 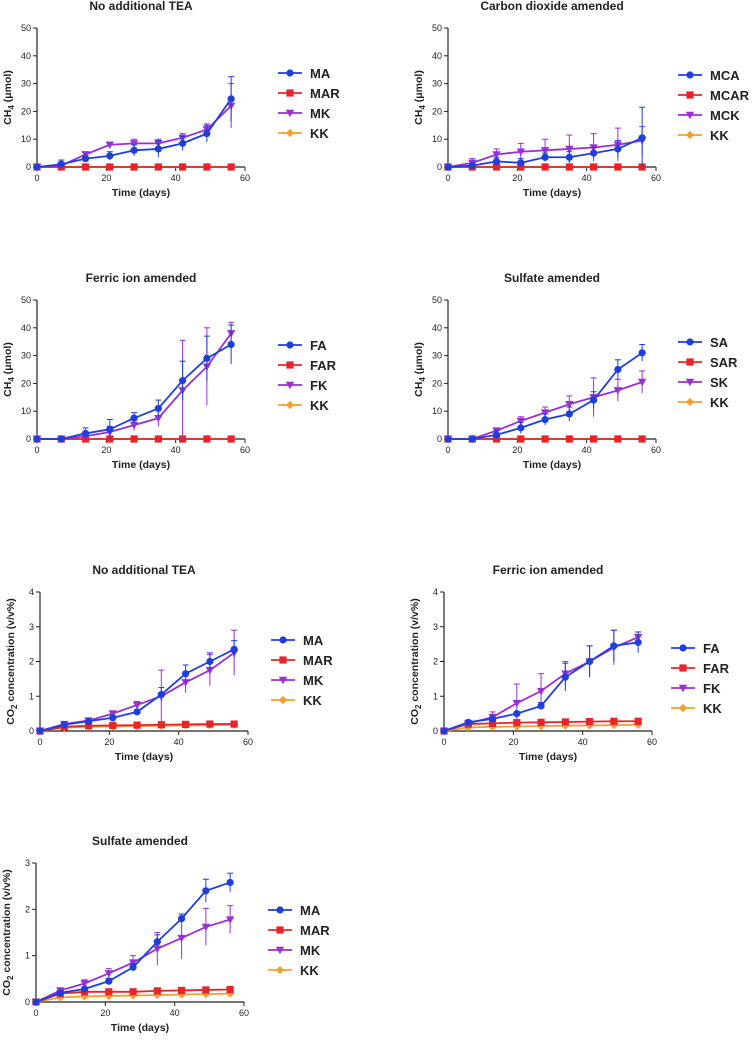 I want to click on legend: MCA MCAR MCK KK, so click(x=714, y=105).